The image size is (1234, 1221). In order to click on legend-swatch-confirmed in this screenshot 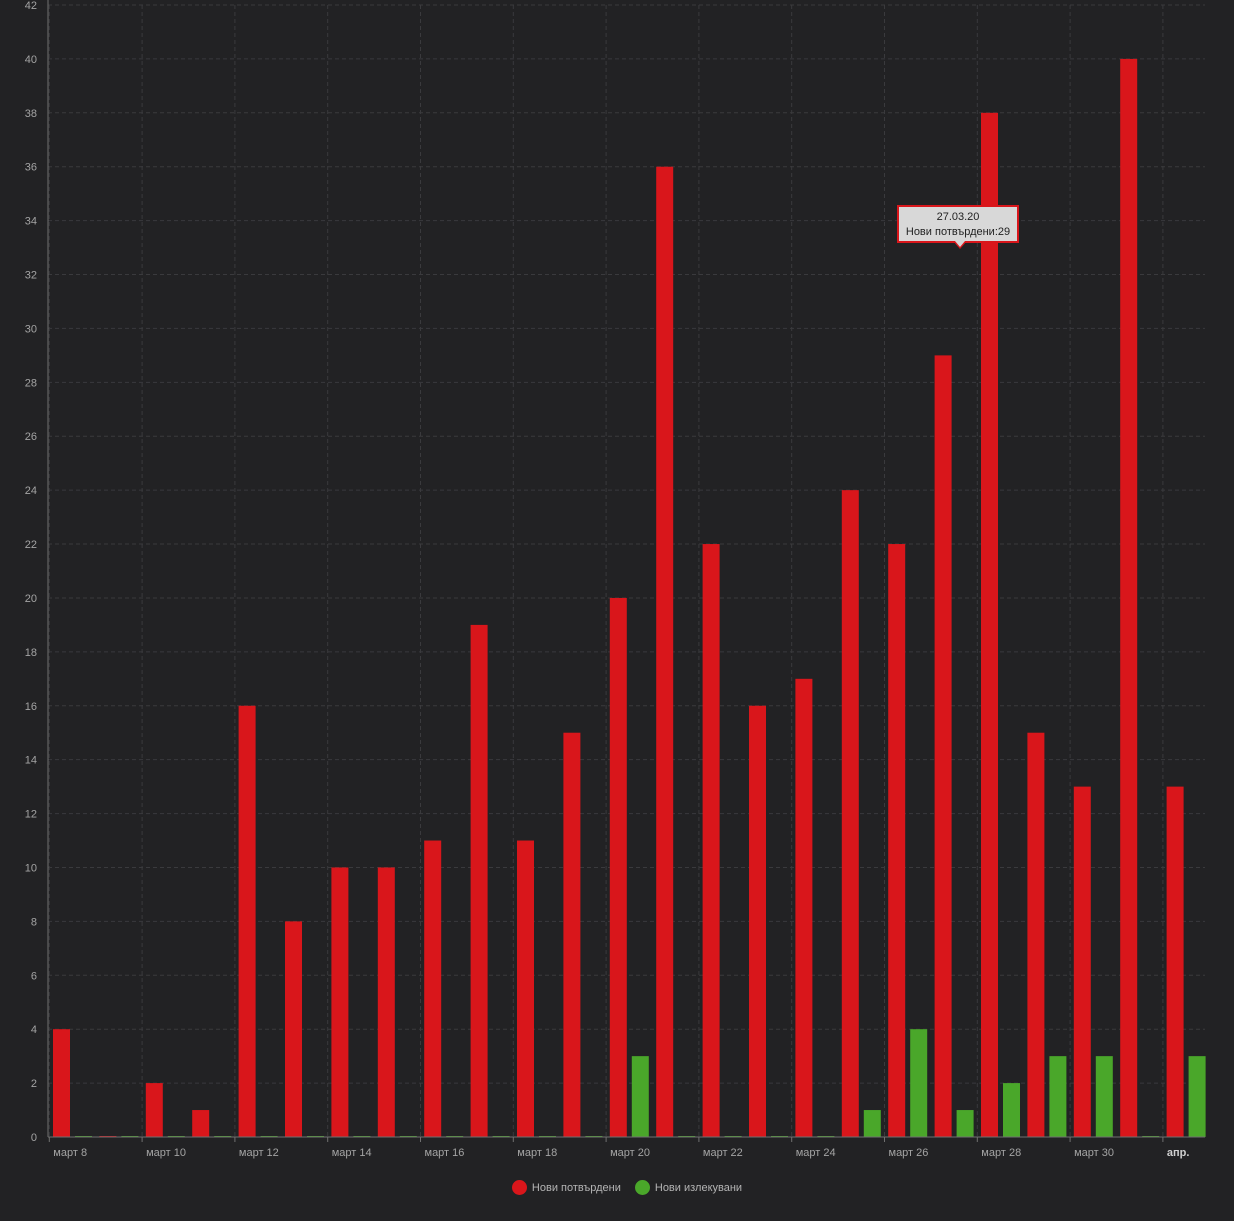, I will do `click(519, 1187)`.